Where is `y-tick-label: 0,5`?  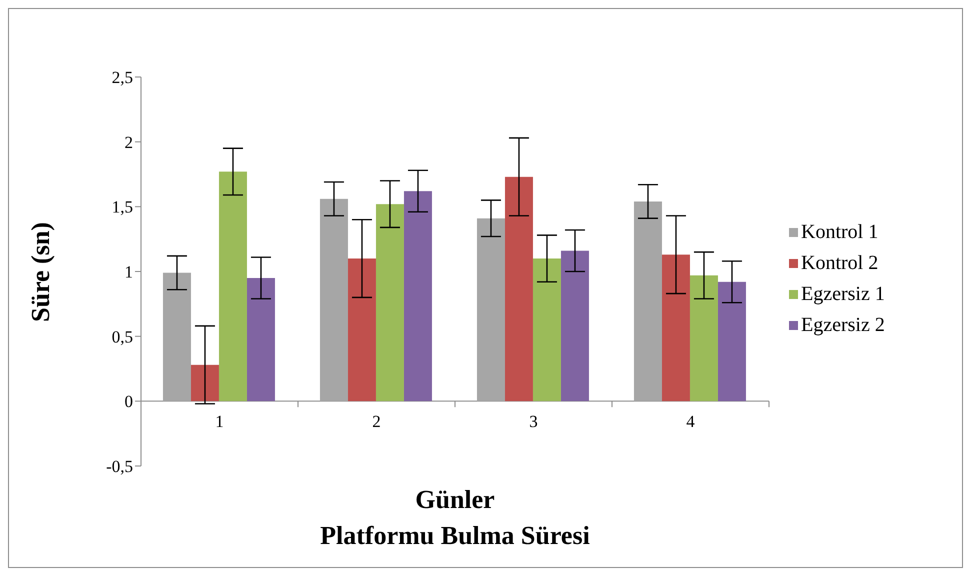
y-tick-label: 0,5 is located at coordinates (122, 336).